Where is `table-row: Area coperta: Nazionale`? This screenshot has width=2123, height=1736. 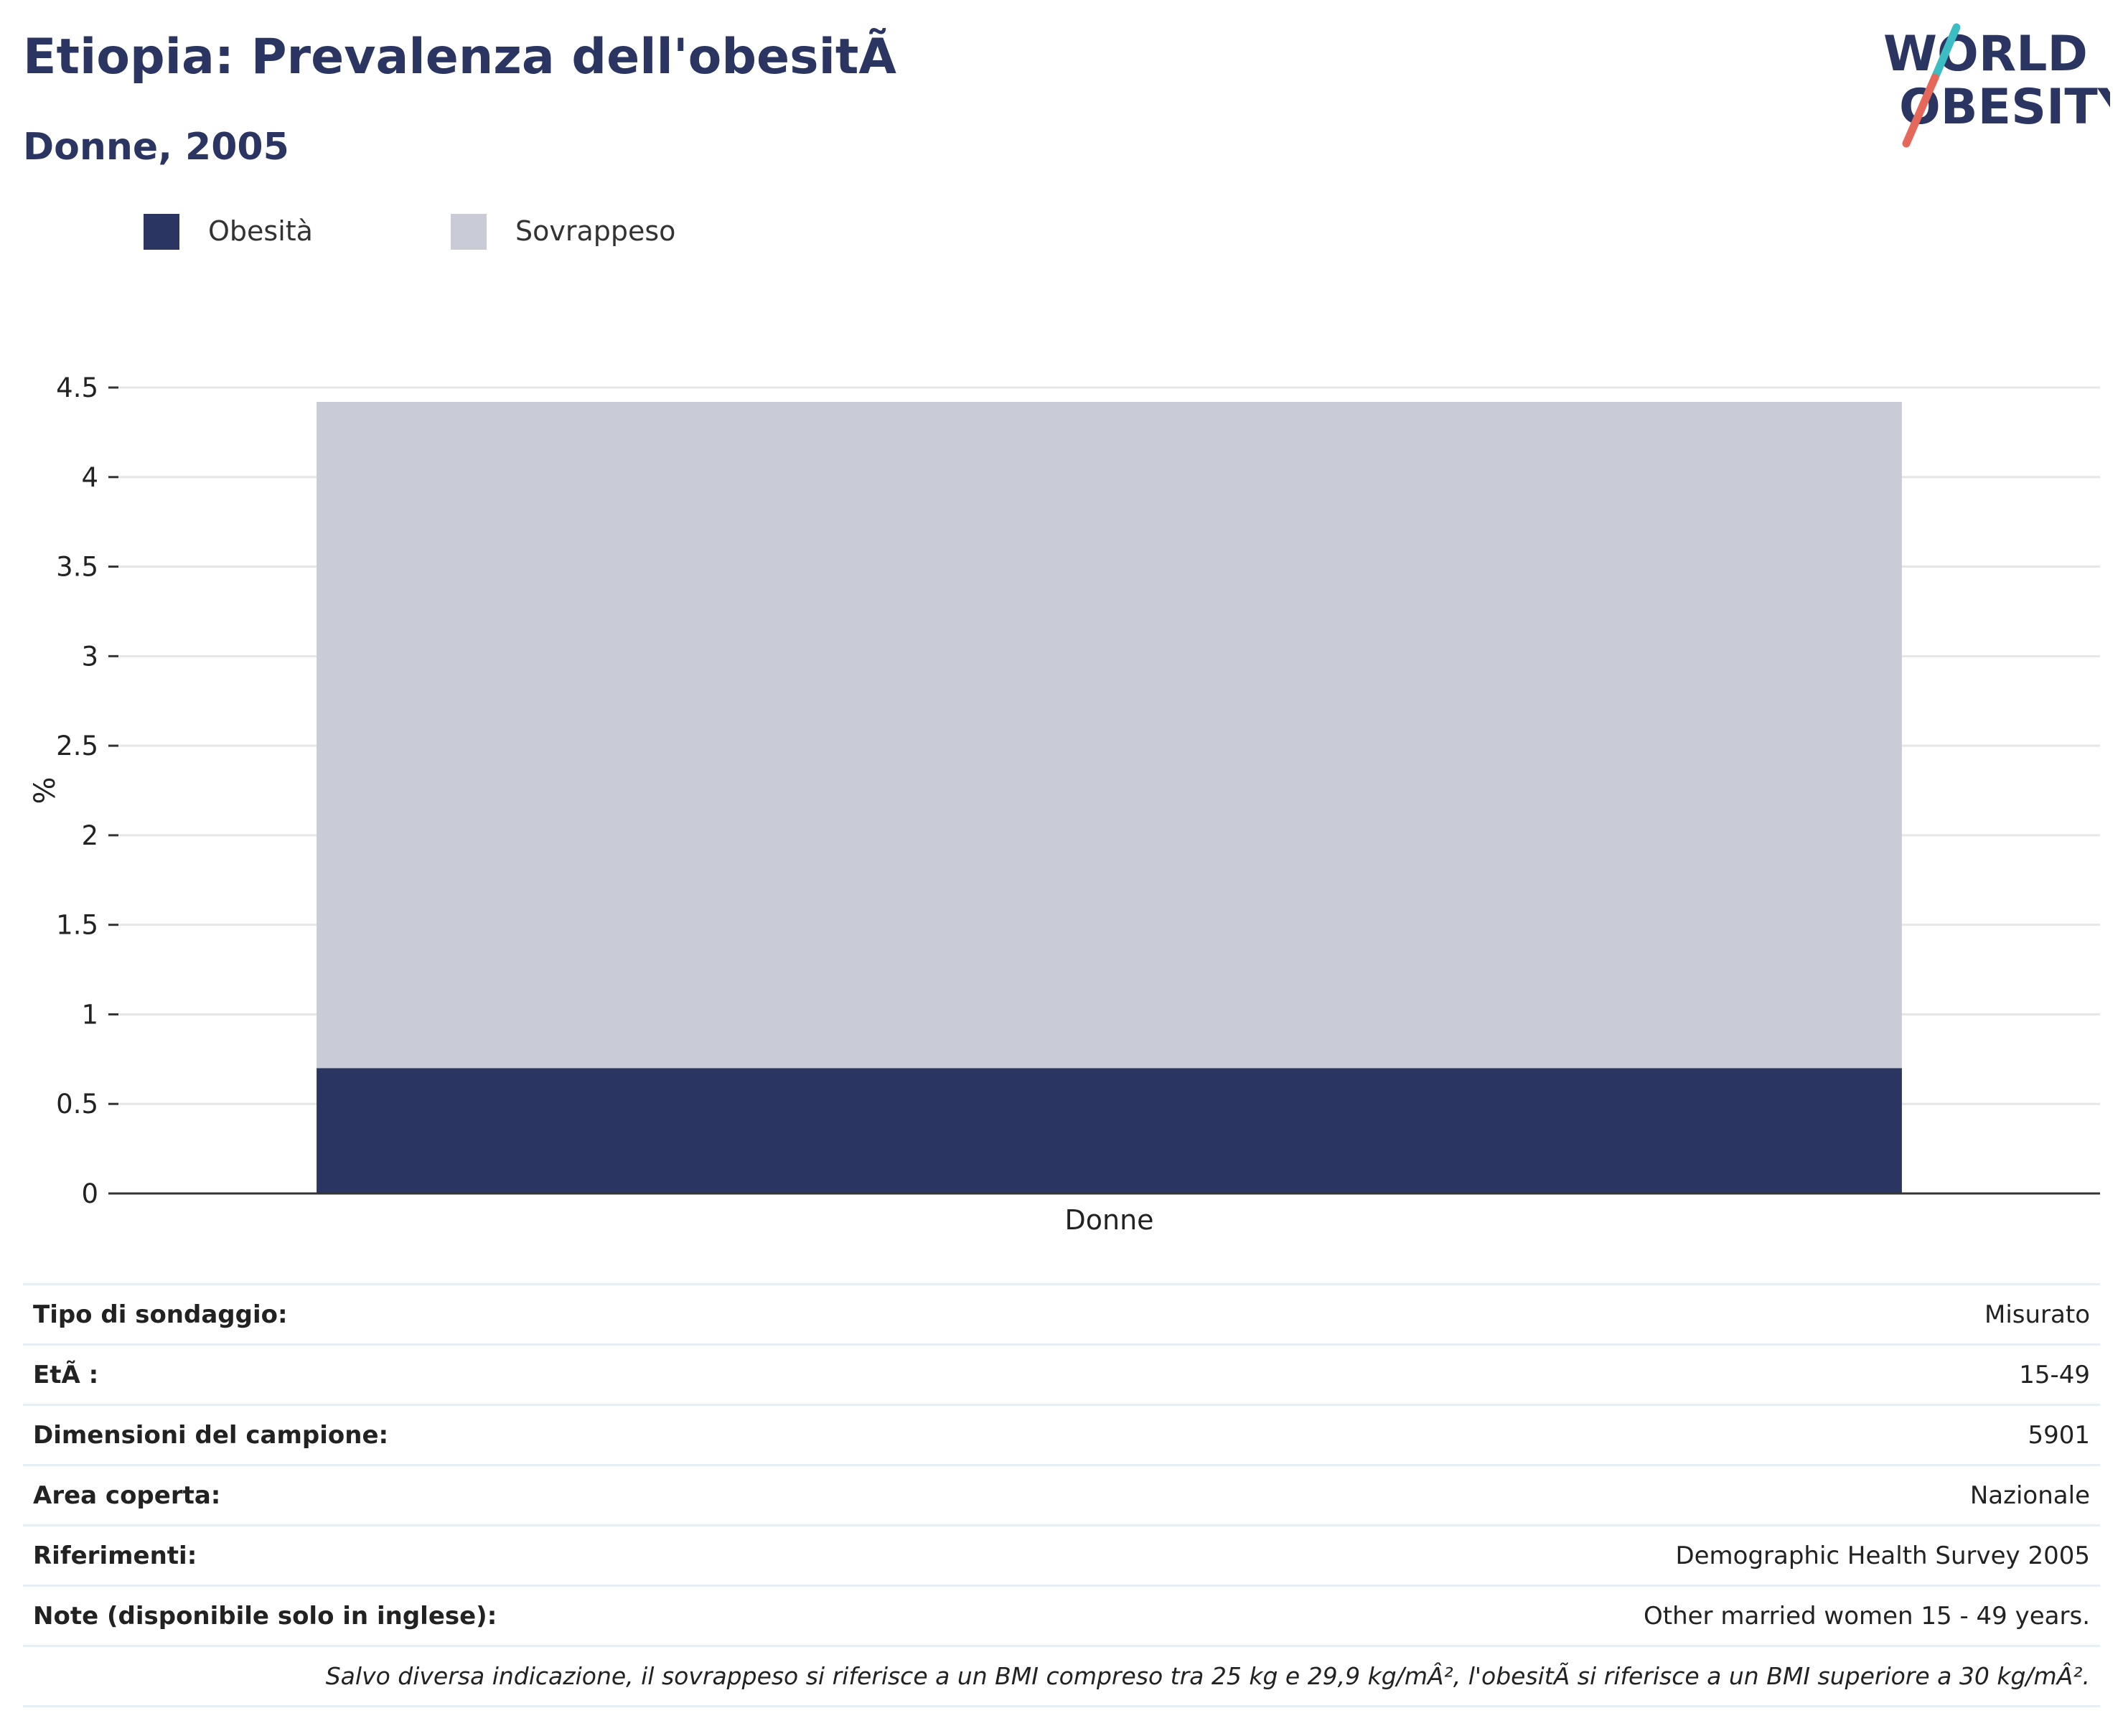
table-row: Area coperta: Nazionale is located at coordinates (1061, 1495).